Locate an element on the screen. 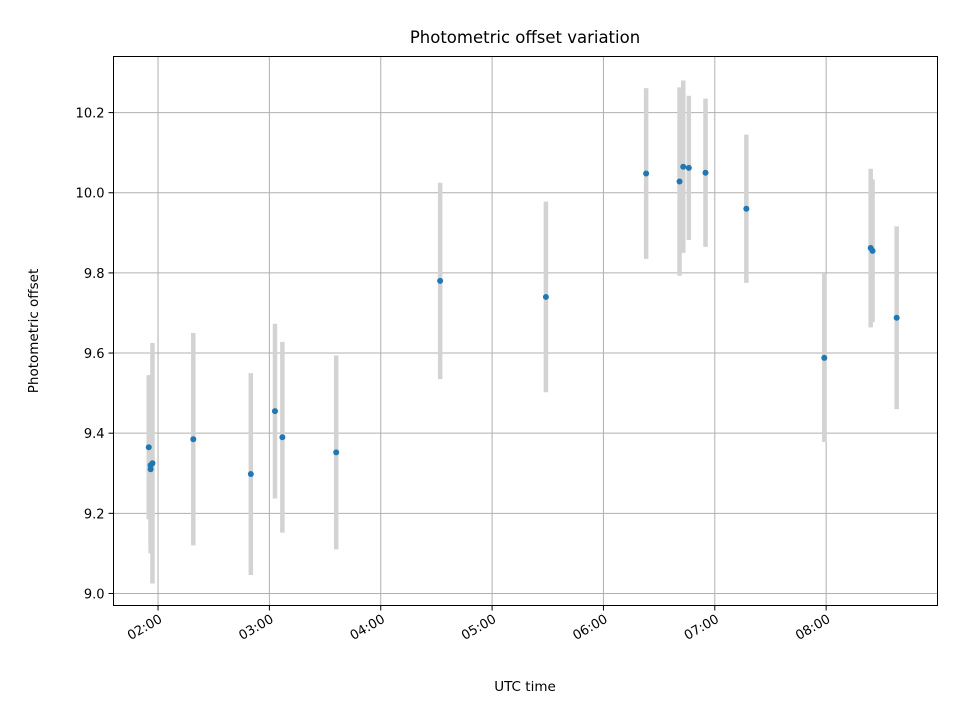 The image size is (960, 720). y-tick-label: 9.2 is located at coordinates (94, 514).